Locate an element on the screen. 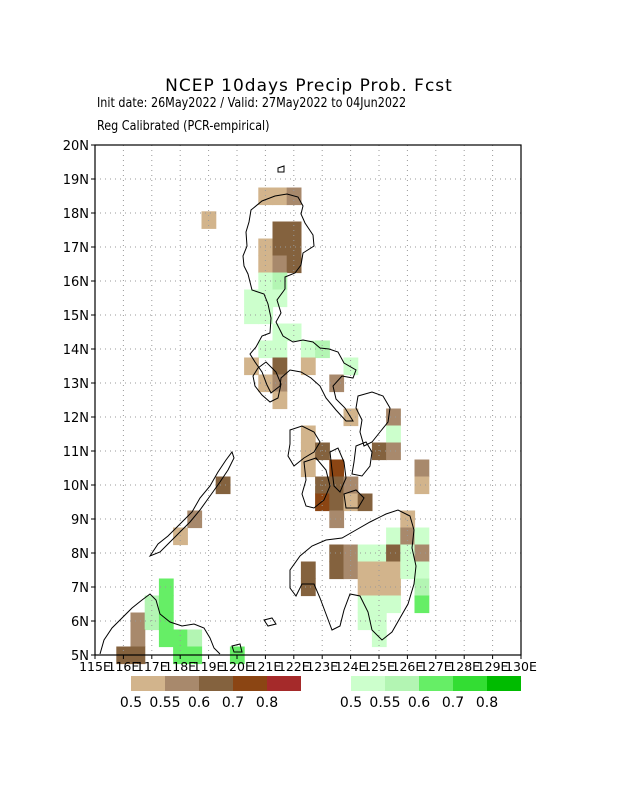 This screenshot has height=800, width=618. y-tick-label: 10N is located at coordinates (76, 486).